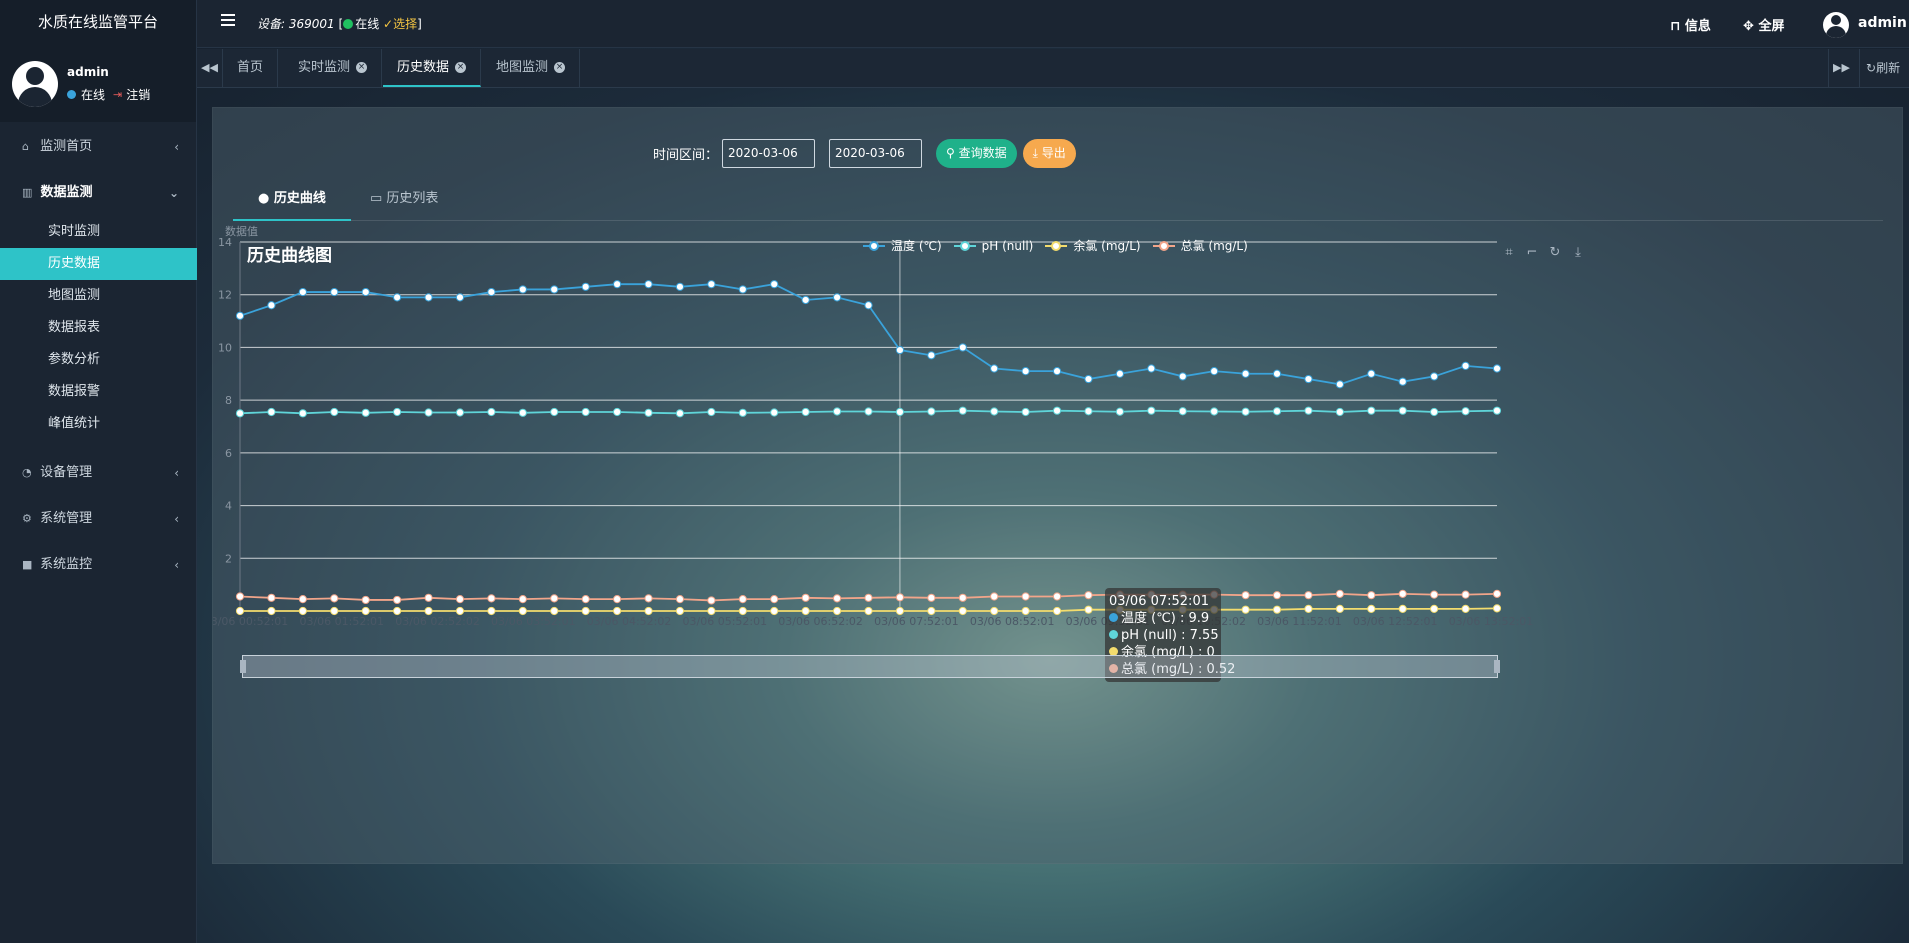 Image resolution: width=1909 pixels, height=943 pixels. Describe the element at coordinates (292, 203) in the screenshot. I see `subtab-curve: ● 历史曲线` at that location.